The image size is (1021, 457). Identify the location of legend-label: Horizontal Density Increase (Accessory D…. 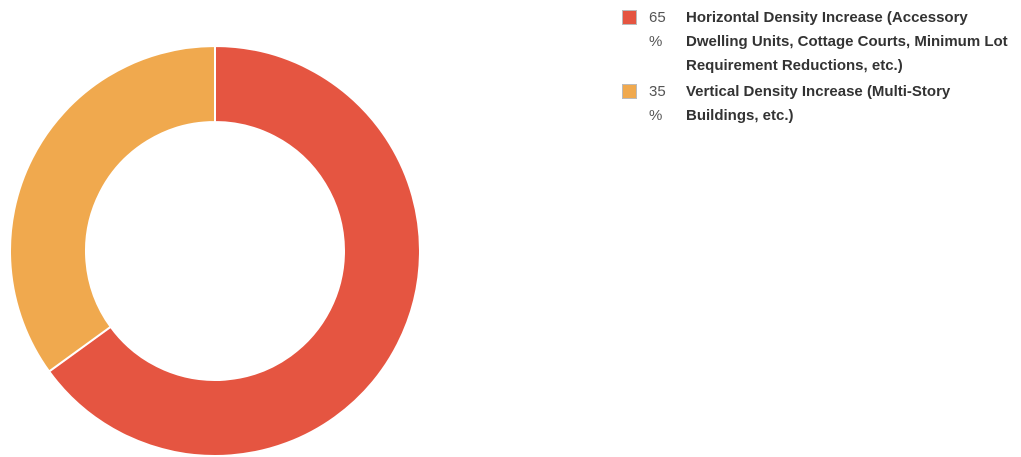
(847, 41).